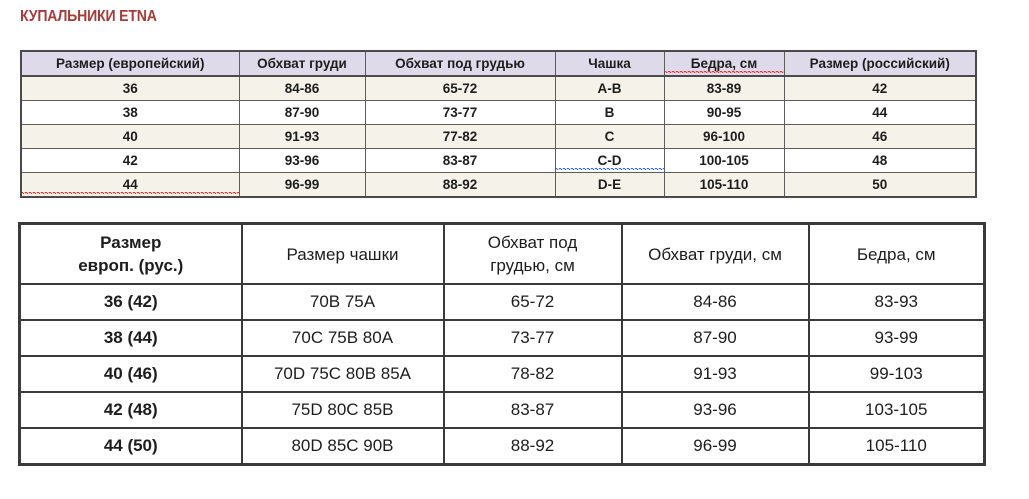  What do you see at coordinates (609, 63) in the screenshot?
I see `th-cup: Чашка` at bounding box center [609, 63].